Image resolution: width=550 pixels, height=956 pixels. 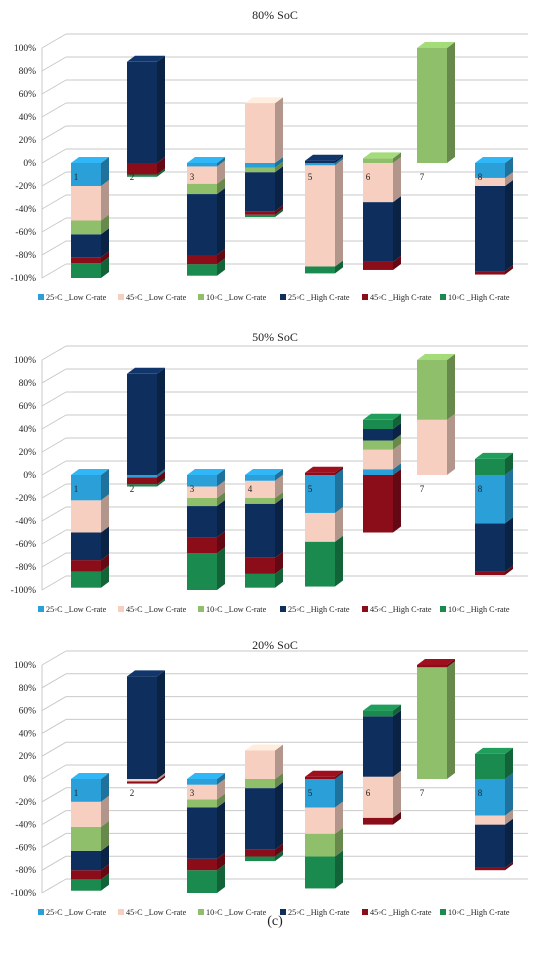 What do you see at coordinates (260, 165) in the screenshot?
I see `bar-segment-25C_Low` at bounding box center [260, 165].